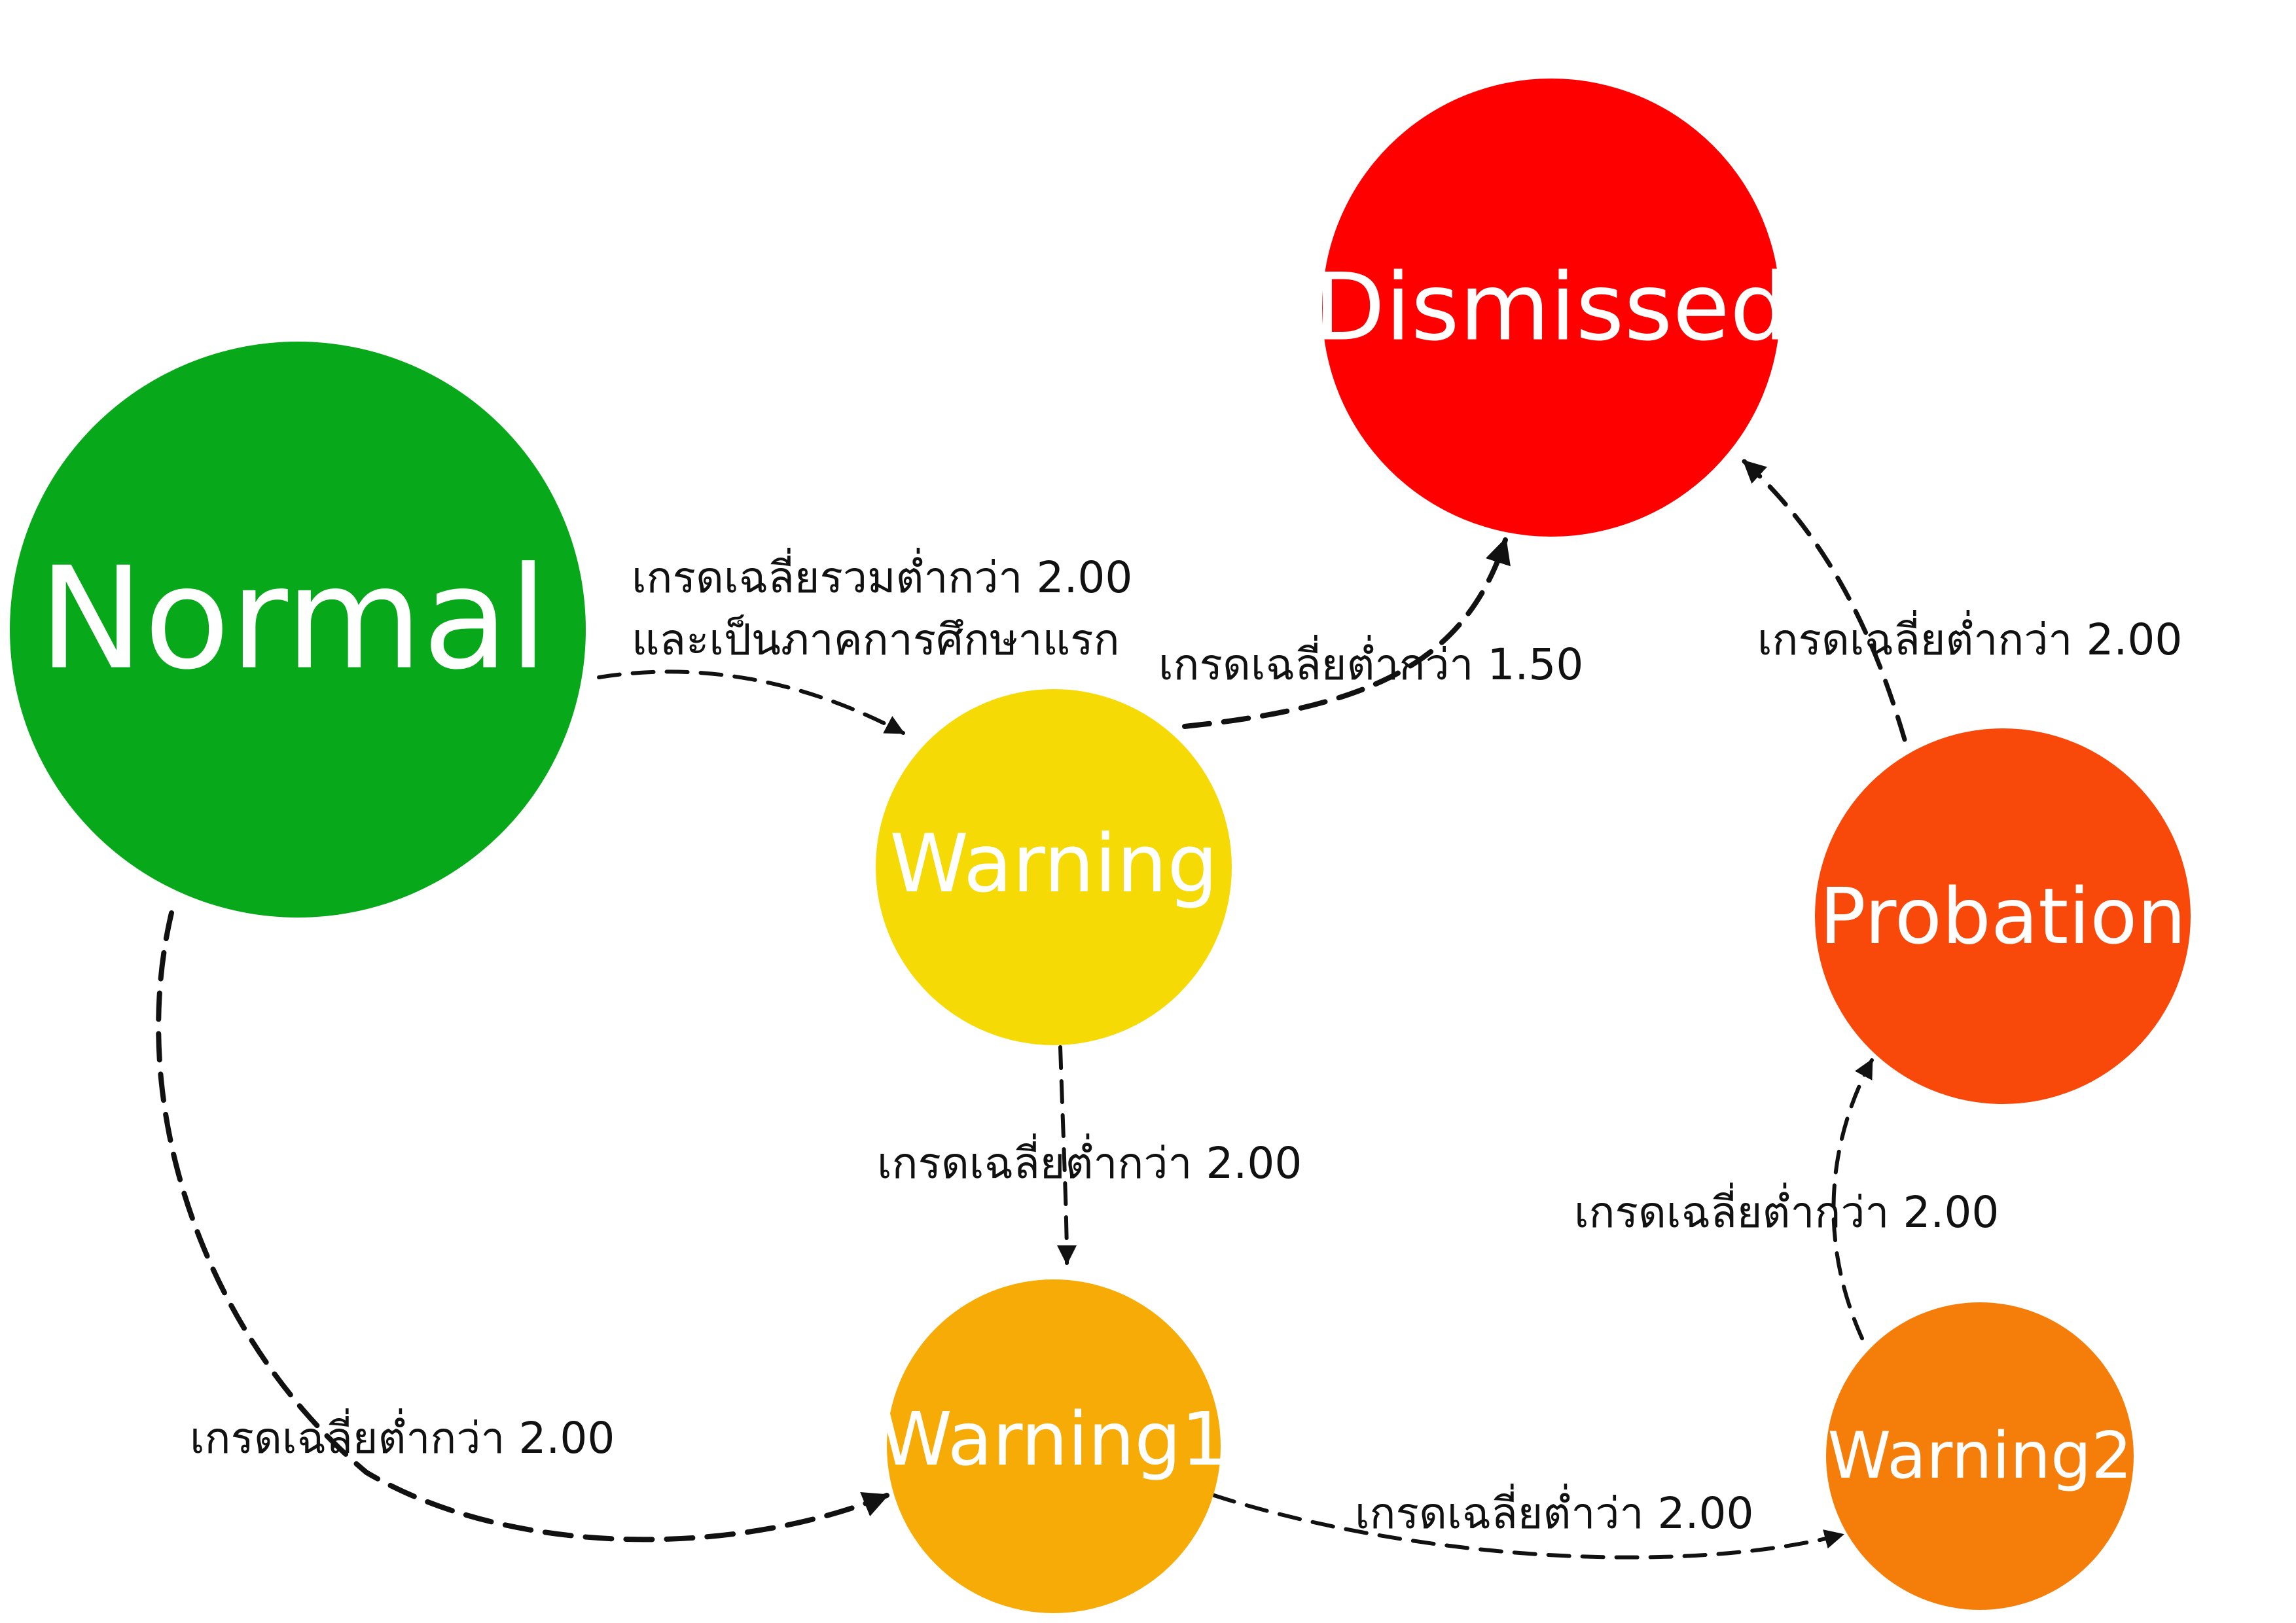 This screenshot has width=2296, height=1623. I want to click on node-warning-circle, so click(1054, 867).